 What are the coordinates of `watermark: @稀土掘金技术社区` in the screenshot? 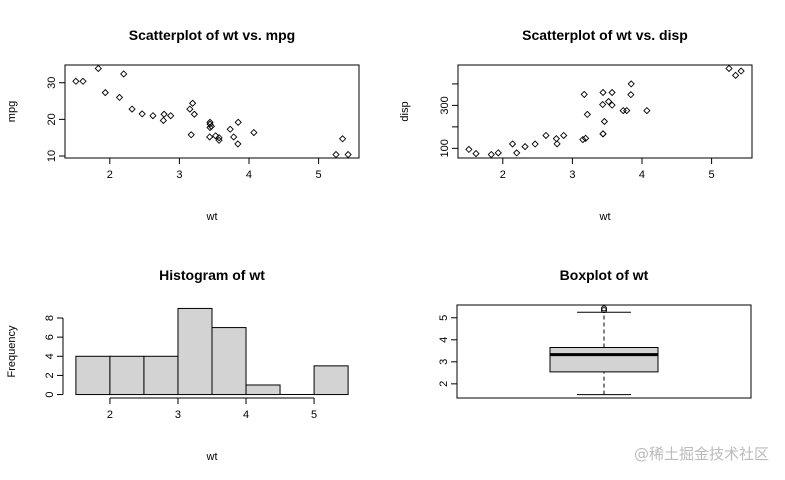 It's located at (701, 454).